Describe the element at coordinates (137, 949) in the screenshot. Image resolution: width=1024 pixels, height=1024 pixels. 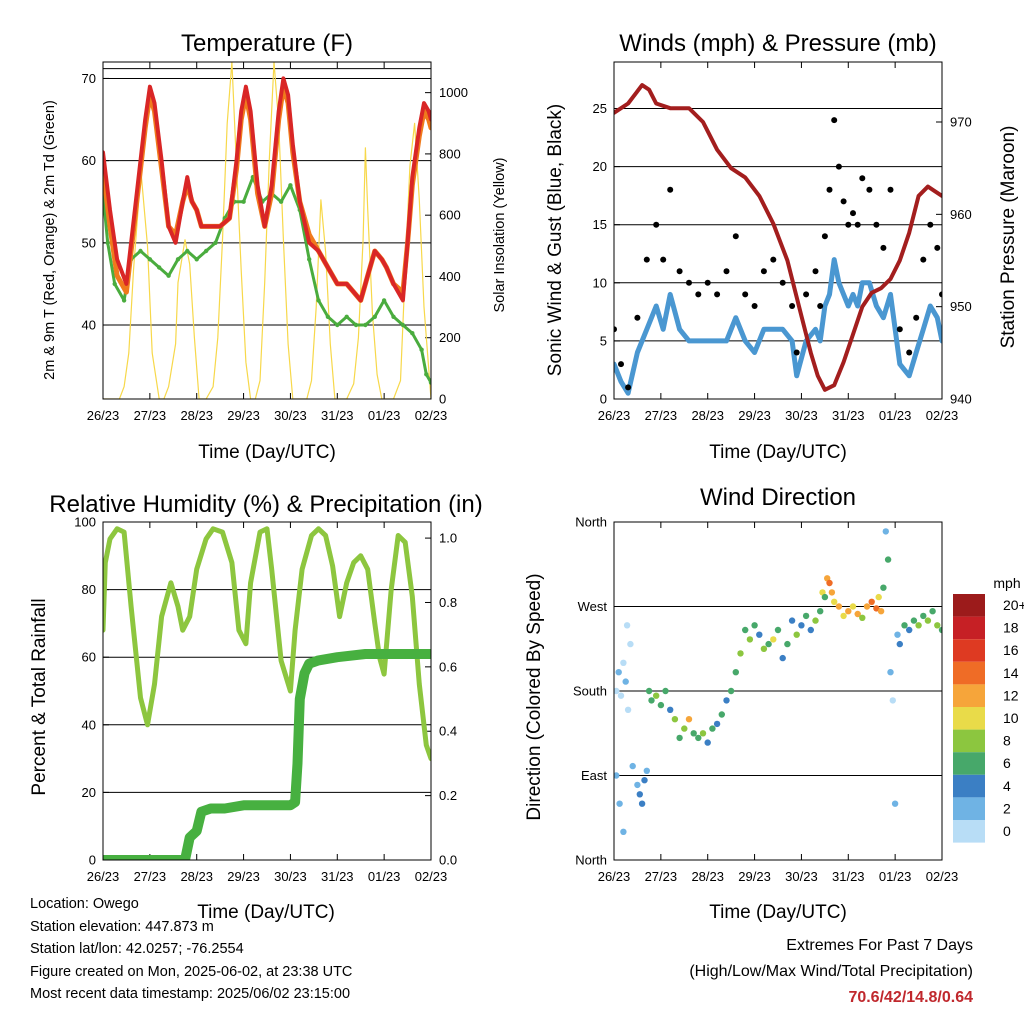
I see `latlon-text: Station lat/lon: 42.0257; -76.2554` at that location.